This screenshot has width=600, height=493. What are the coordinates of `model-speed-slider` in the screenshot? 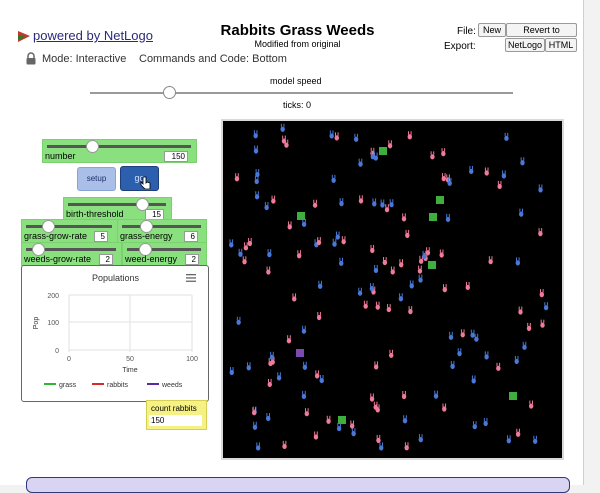 It's located at (301, 93).